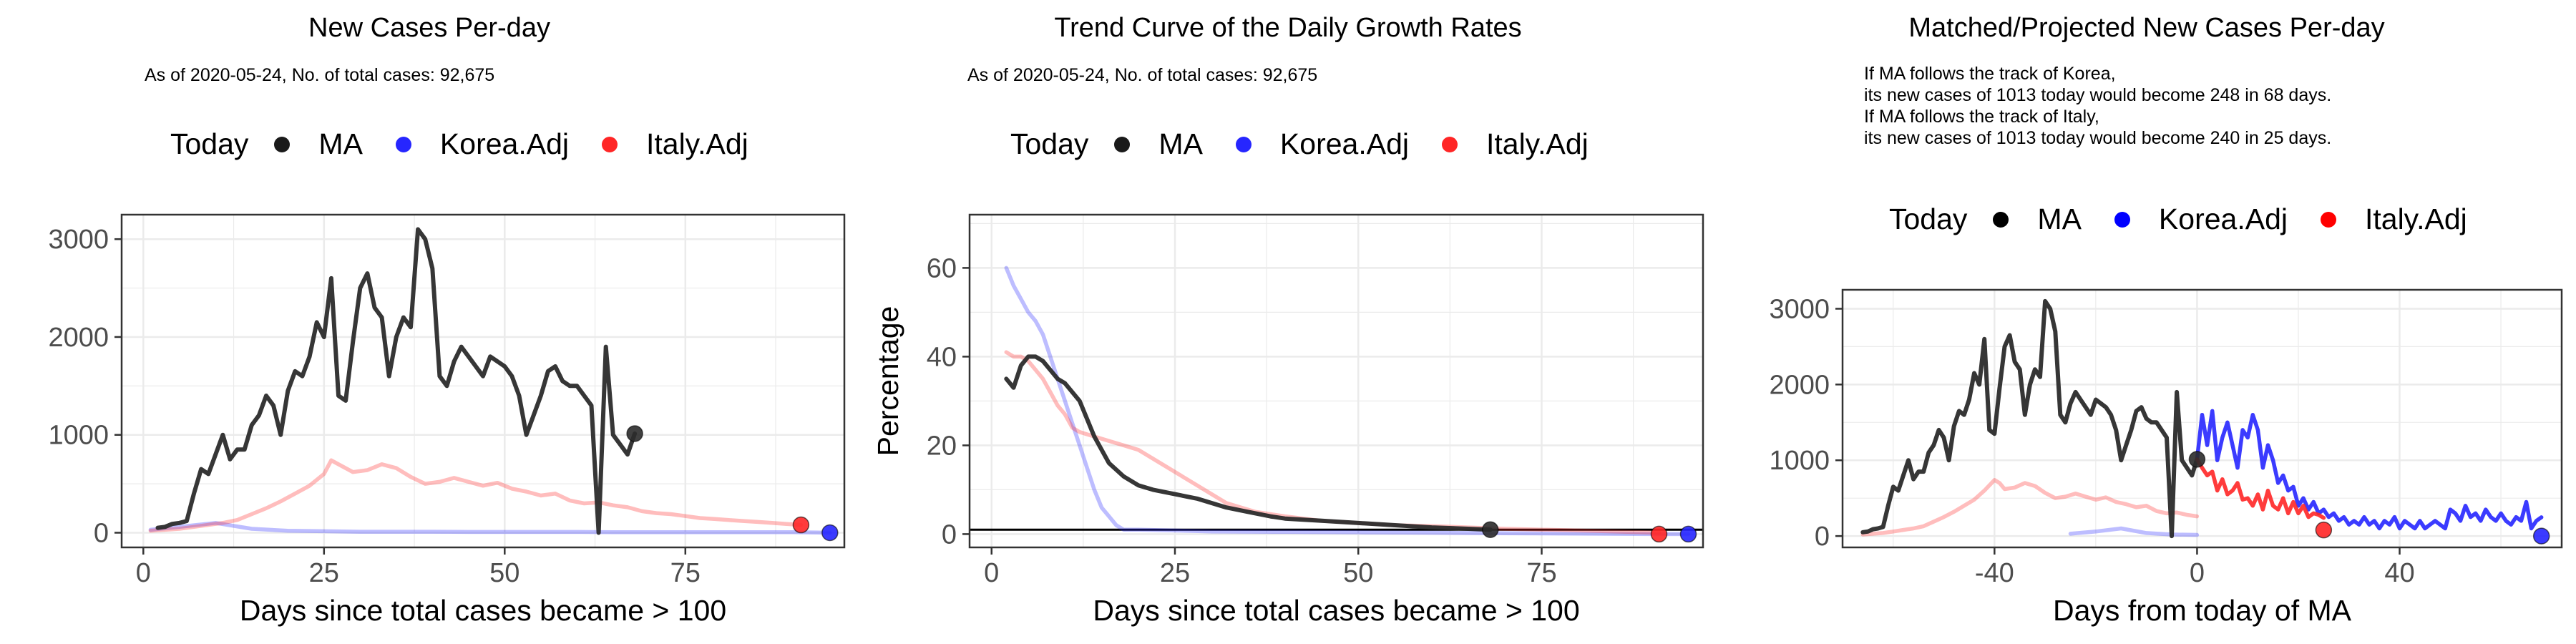  What do you see at coordinates (2146, 28) in the screenshot?
I see `chart-title: Matched/Projected New Cases Per-day` at bounding box center [2146, 28].